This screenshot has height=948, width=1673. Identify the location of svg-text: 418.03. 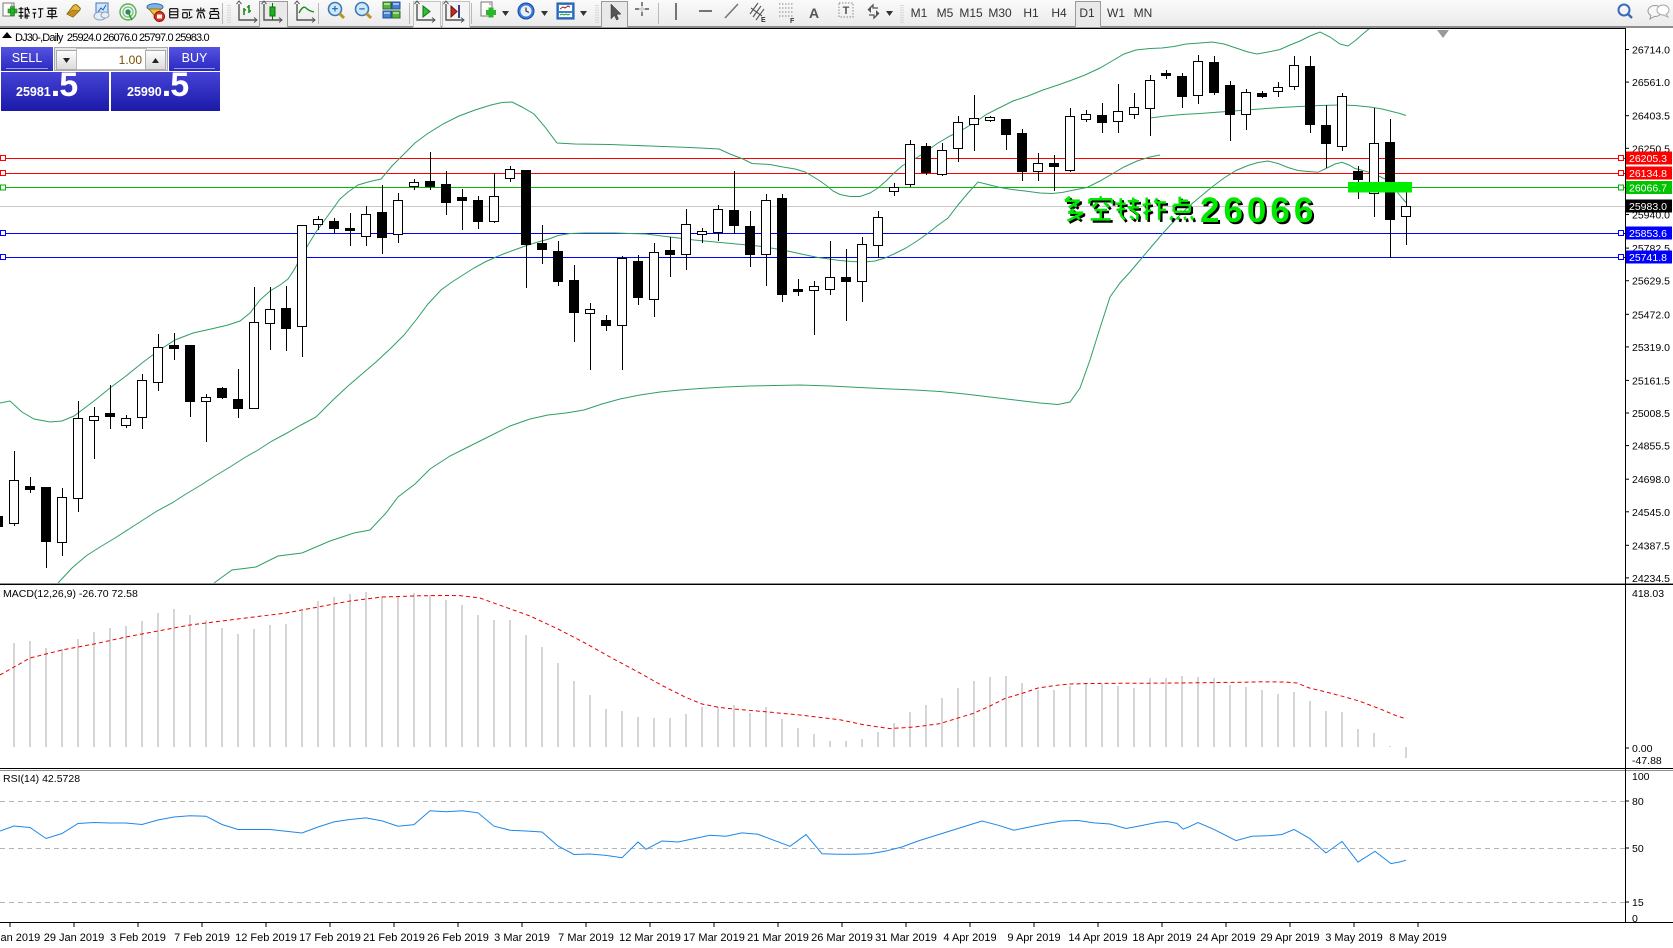
(1648, 594).